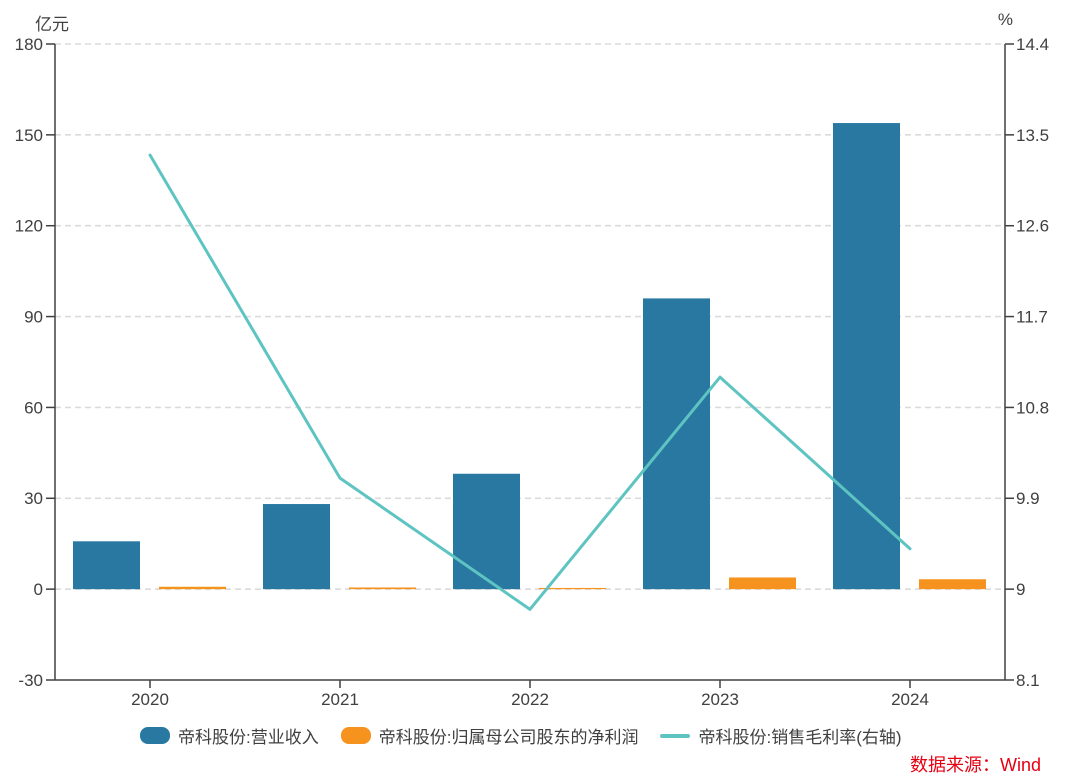  I want to click on legend-swatch-line, so click(675, 735).